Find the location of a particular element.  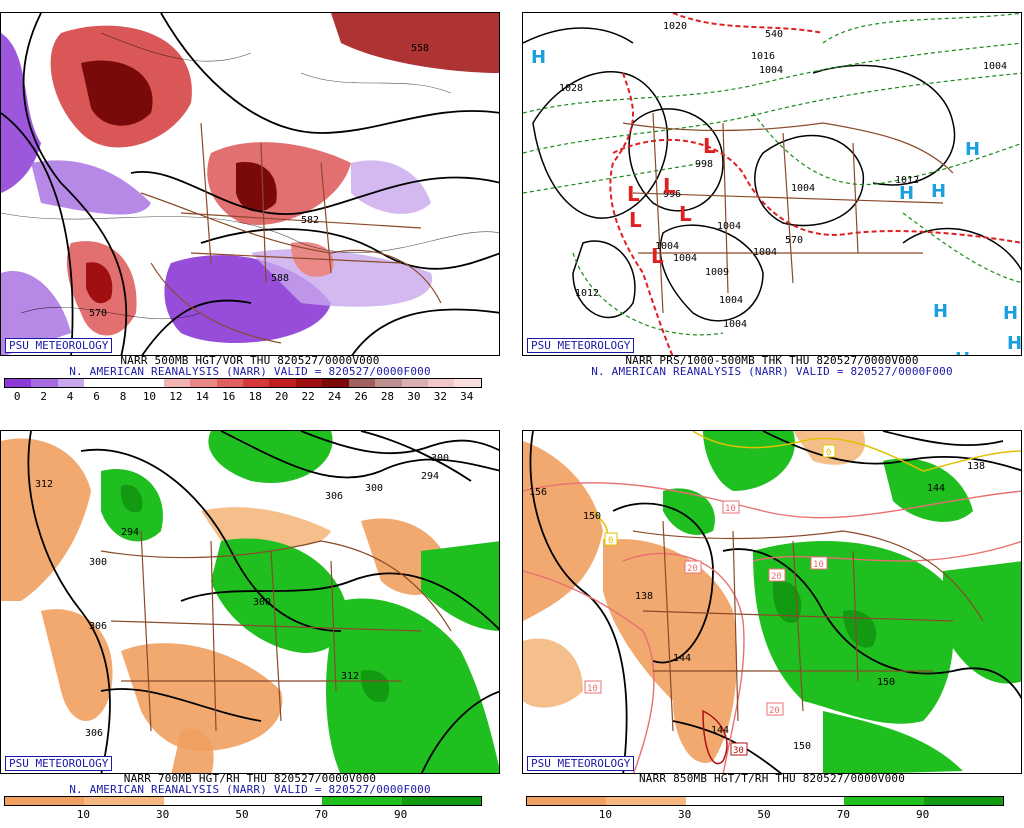

scale-label: 16 is located at coordinates (229, 396).